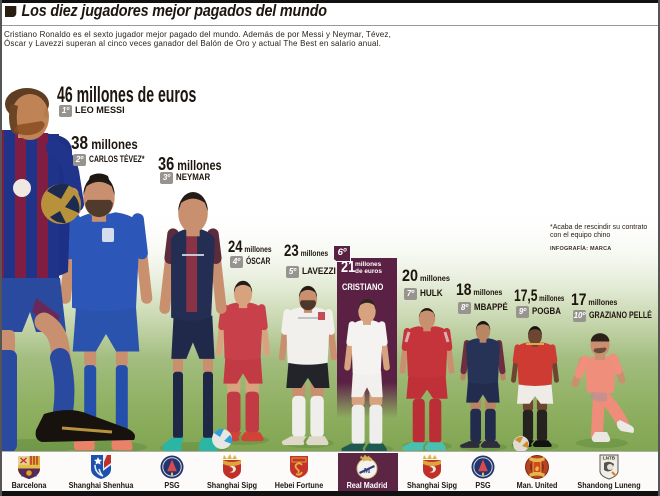  What do you see at coordinates (367, 471) in the screenshot?
I see `svg-text: M` at bounding box center [367, 471].